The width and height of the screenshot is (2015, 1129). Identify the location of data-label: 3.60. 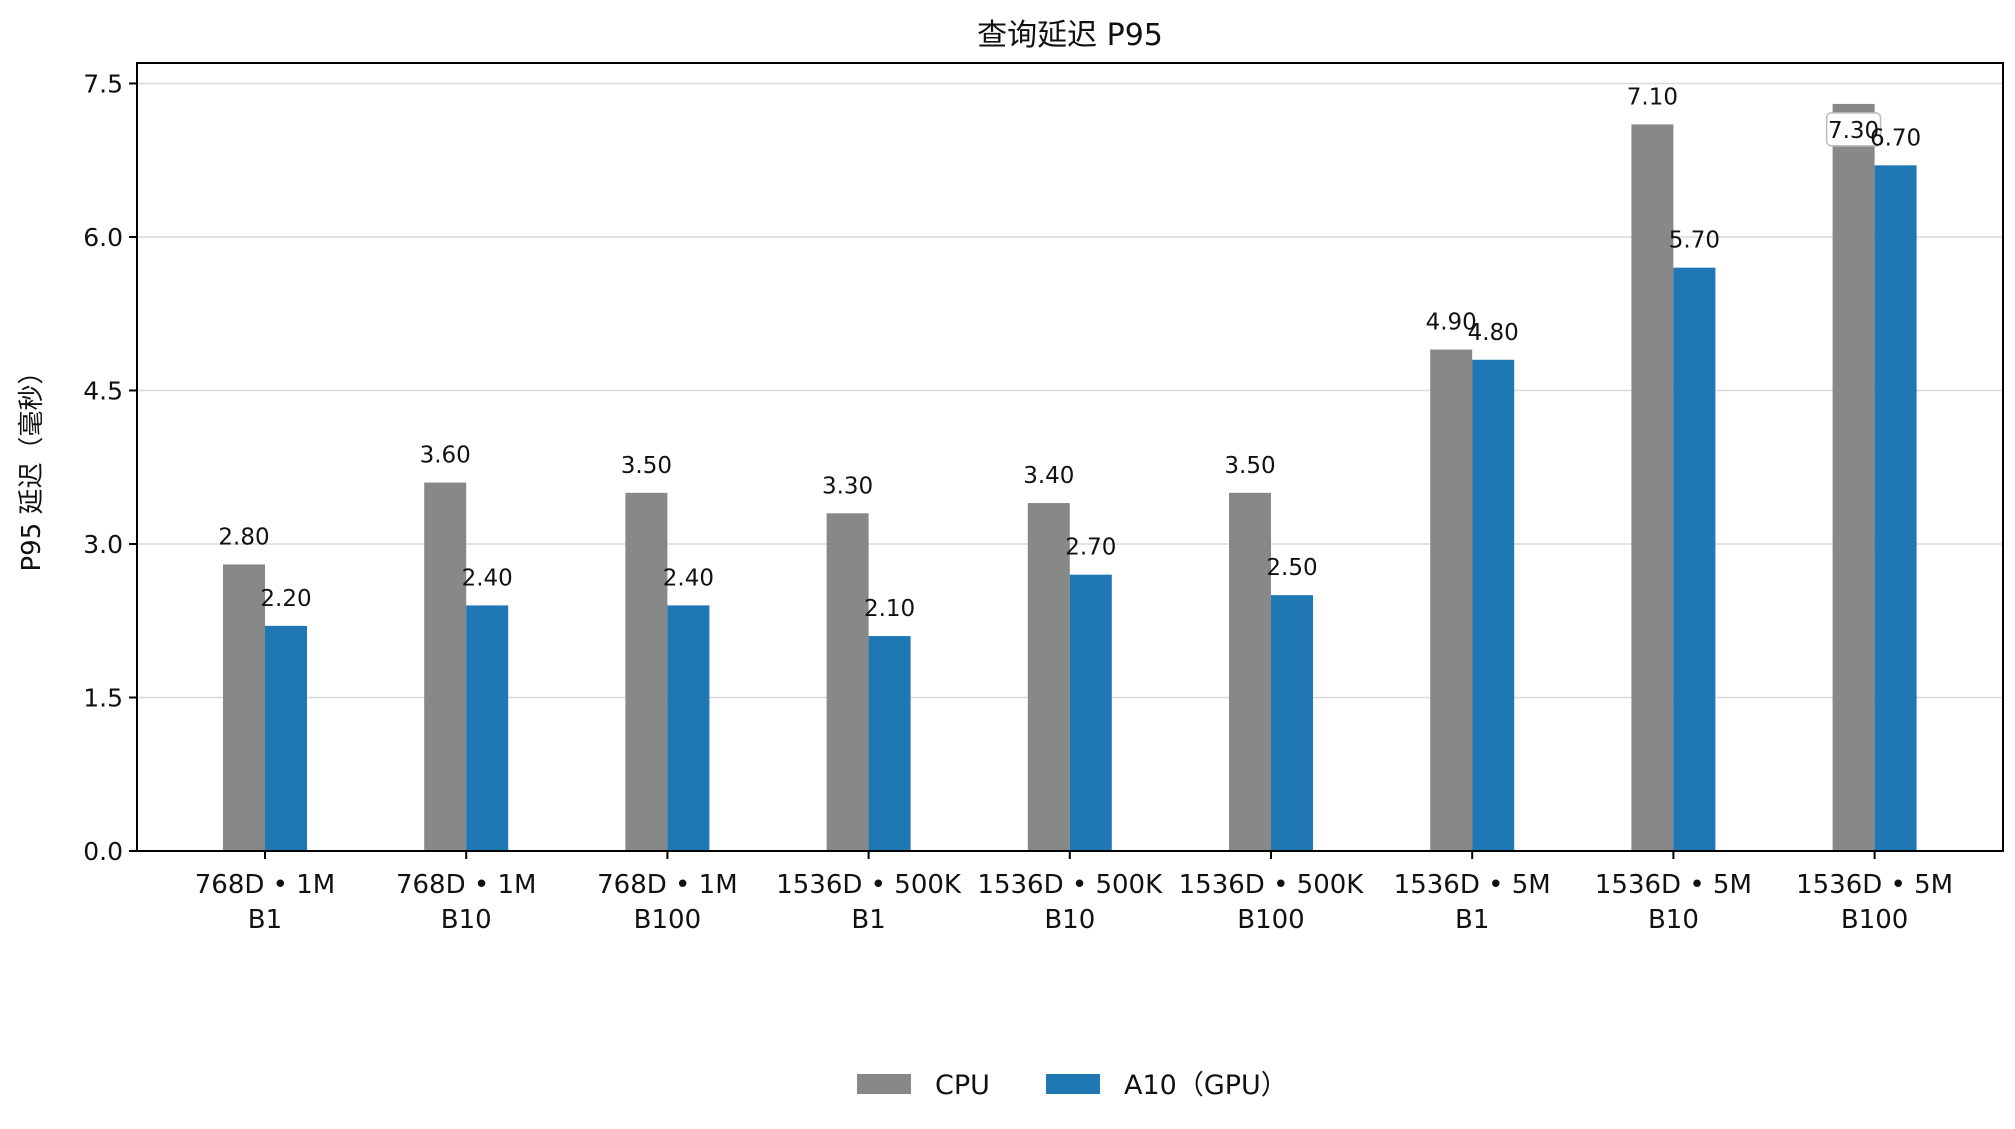
(445, 456).